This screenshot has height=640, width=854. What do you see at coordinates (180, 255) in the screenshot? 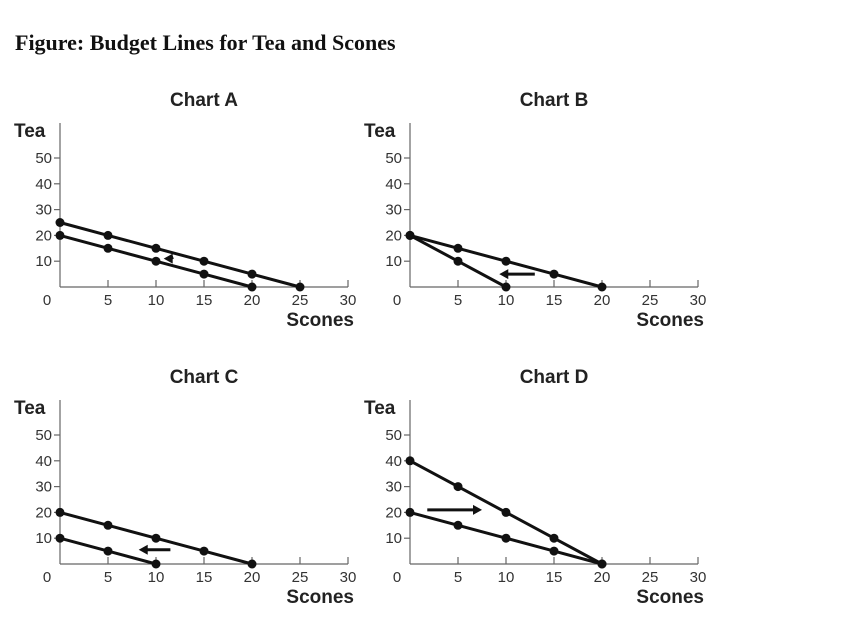
I see `budget-line` at bounding box center [180, 255].